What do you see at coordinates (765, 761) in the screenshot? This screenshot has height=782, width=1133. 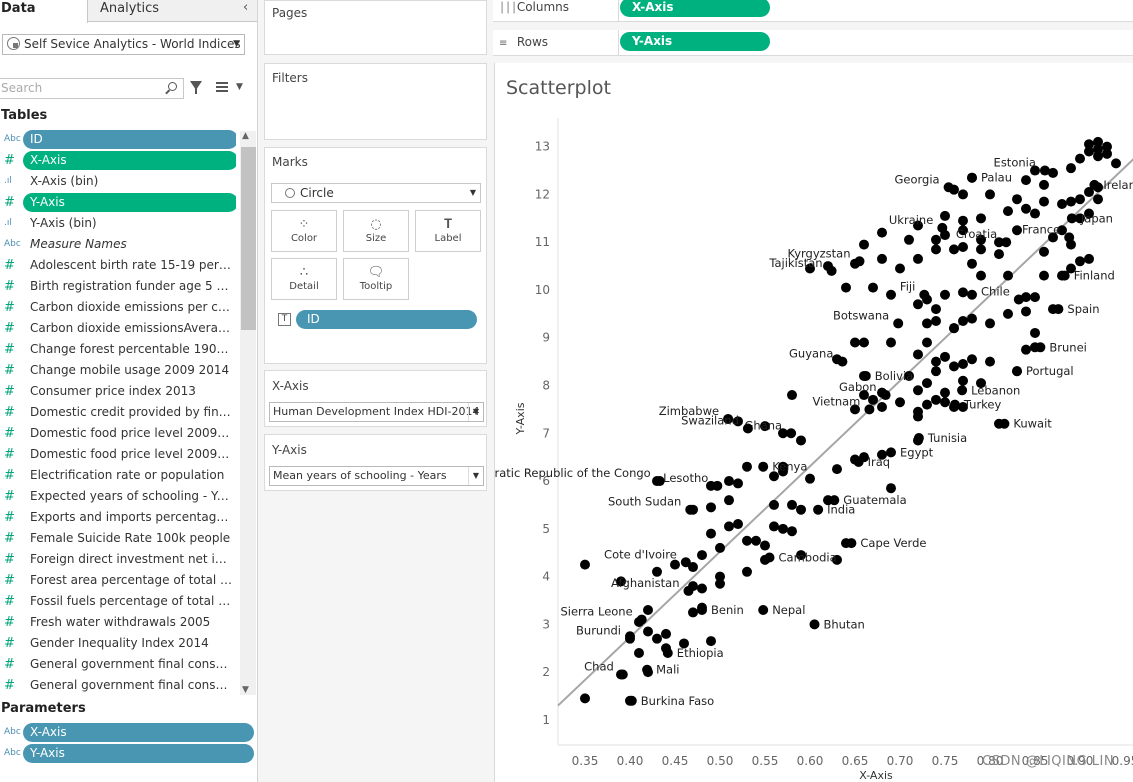 I see `x-tick-label: 0.55` at bounding box center [765, 761].